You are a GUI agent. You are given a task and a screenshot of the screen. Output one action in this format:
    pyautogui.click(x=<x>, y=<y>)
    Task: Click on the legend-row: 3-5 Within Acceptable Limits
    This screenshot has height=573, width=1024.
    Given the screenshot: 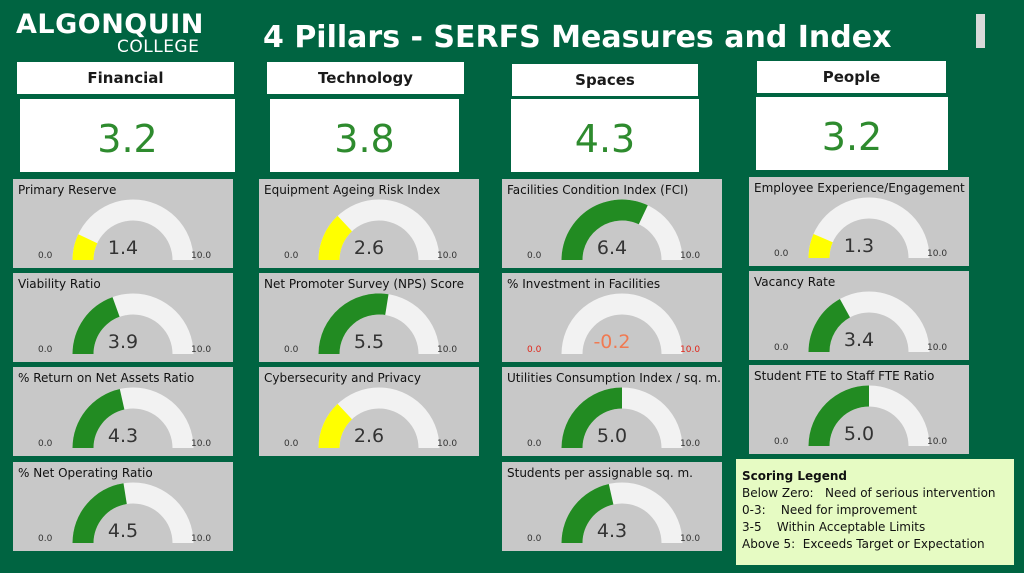 What is the action you would take?
    pyautogui.click(x=834, y=527)
    